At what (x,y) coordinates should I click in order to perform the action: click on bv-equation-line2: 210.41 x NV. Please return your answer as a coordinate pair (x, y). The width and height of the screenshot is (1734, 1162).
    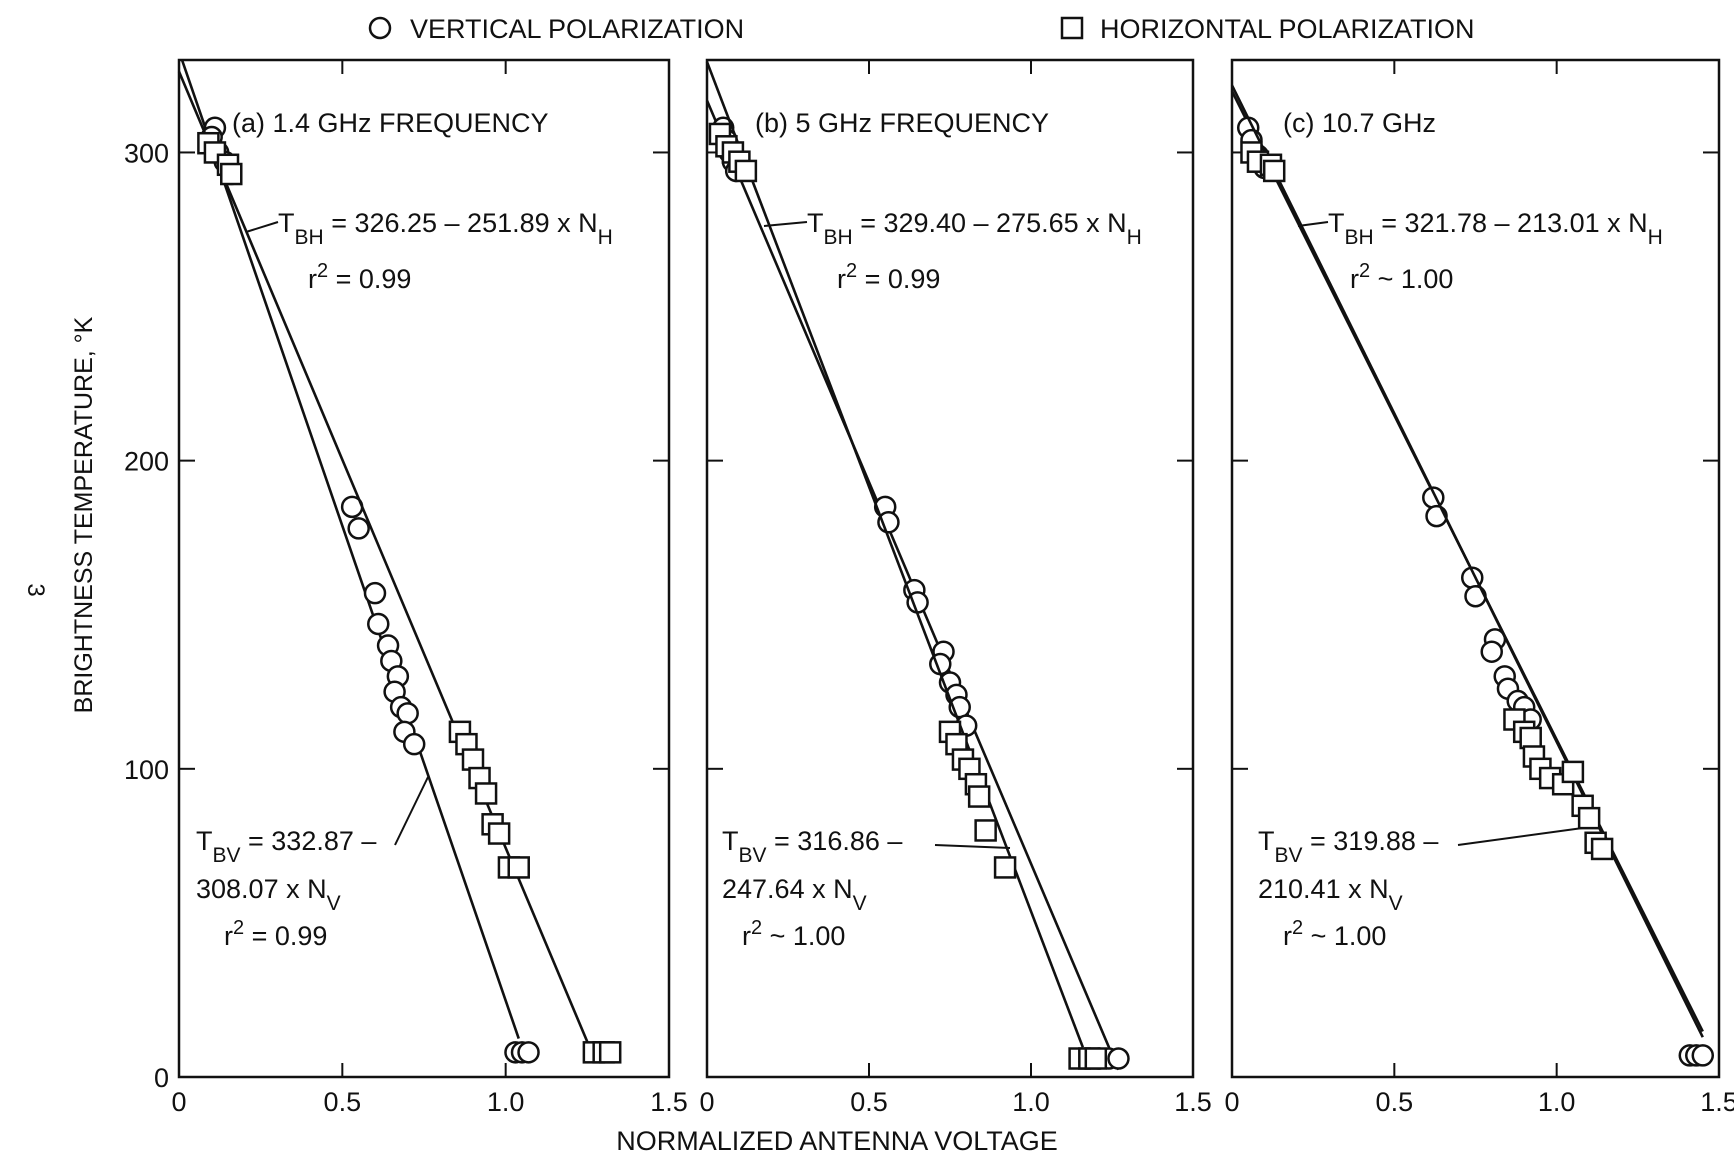
    Looking at the image, I should click on (1330, 894).